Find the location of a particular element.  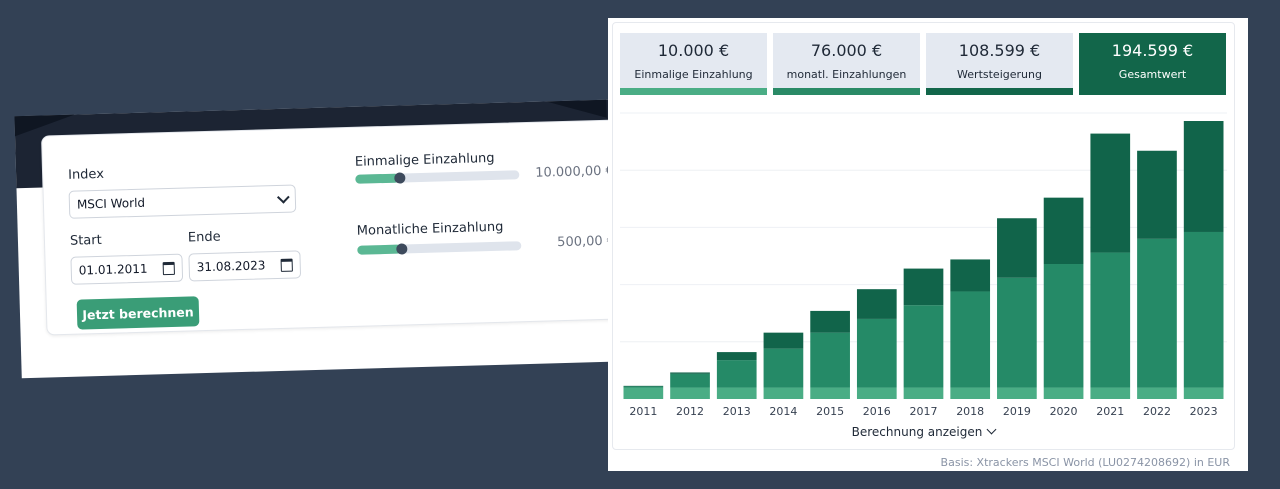

one-time-slider is located at coordinates (437, 177).